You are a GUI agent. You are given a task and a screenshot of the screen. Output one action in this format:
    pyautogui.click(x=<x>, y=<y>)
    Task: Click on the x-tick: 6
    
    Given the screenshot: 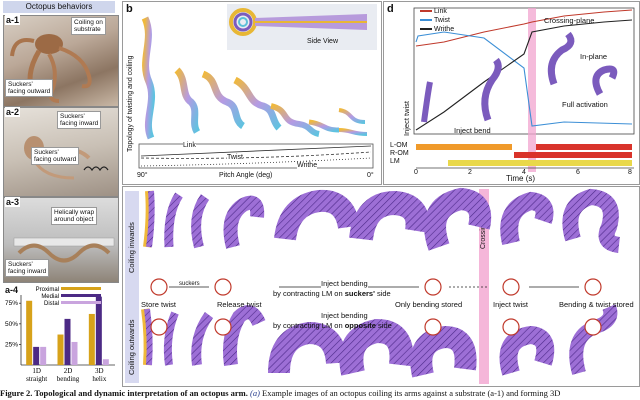 What is the action you would take?
    pyautogui.click(x=578, y=172)
    